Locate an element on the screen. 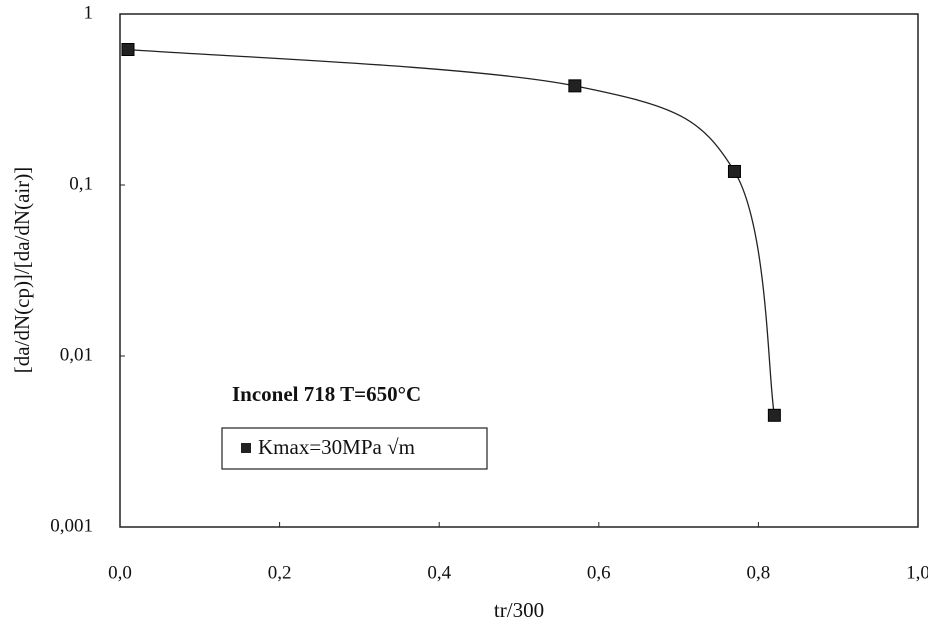 The image size is (928, 629). x-tick-label: 0,0 is located at coordinates (120, 572).